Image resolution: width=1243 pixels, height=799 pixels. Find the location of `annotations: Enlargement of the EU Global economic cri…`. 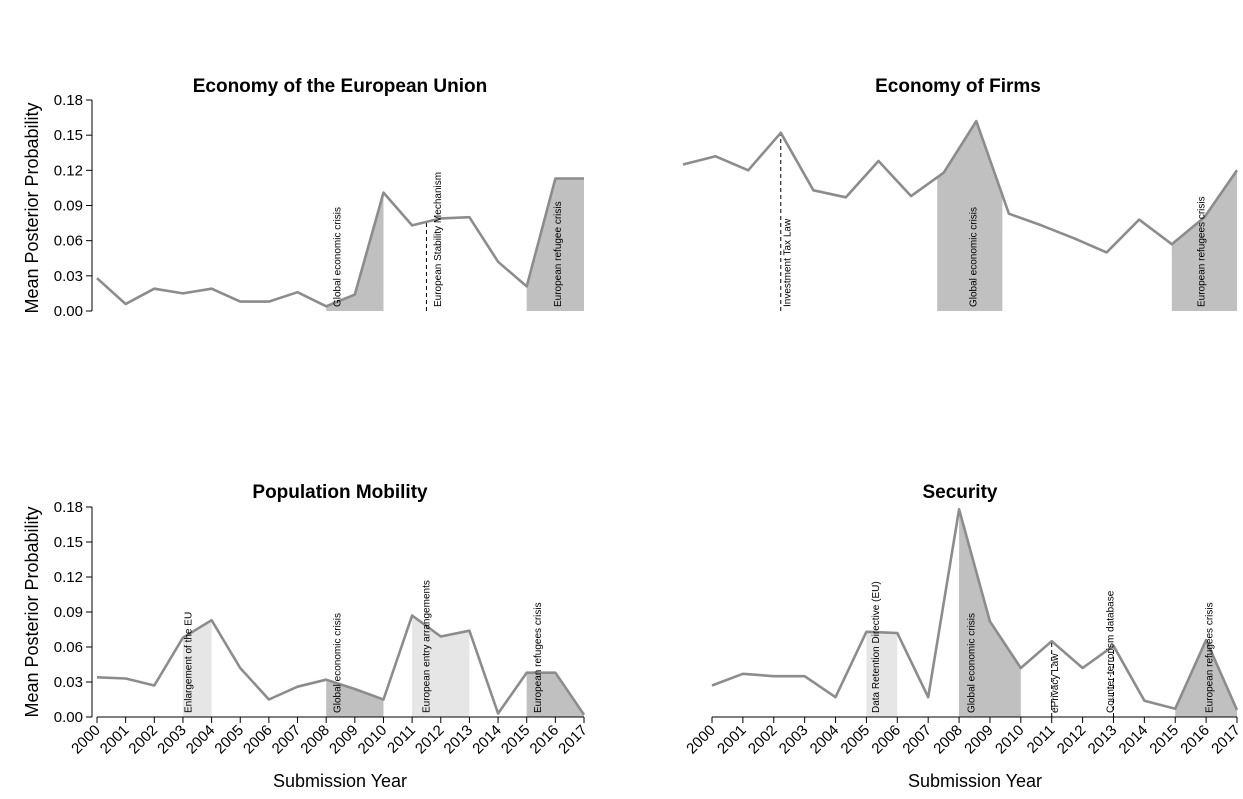

annotations: Enlargement of the EU Global economic cri… is located at coordinates (364, 646).